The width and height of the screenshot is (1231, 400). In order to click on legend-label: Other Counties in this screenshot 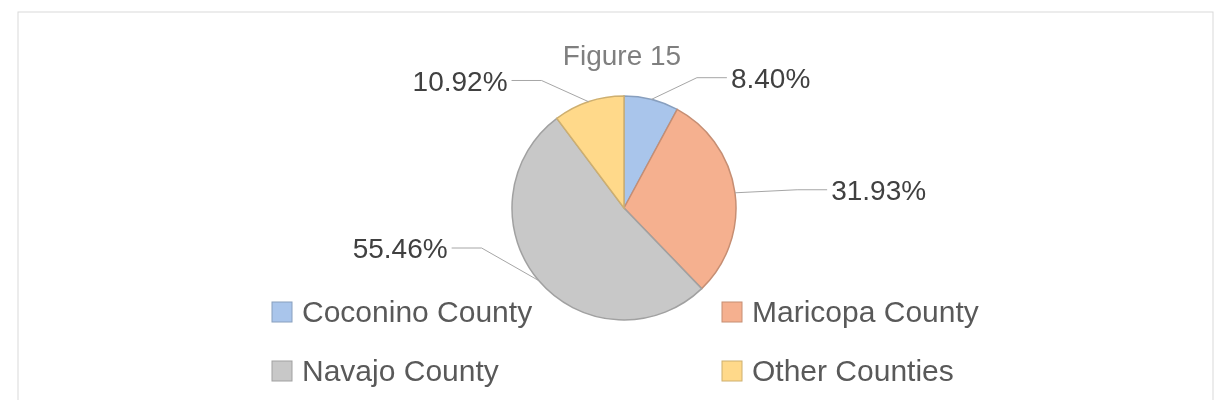, I will do `click(853, 370)`.